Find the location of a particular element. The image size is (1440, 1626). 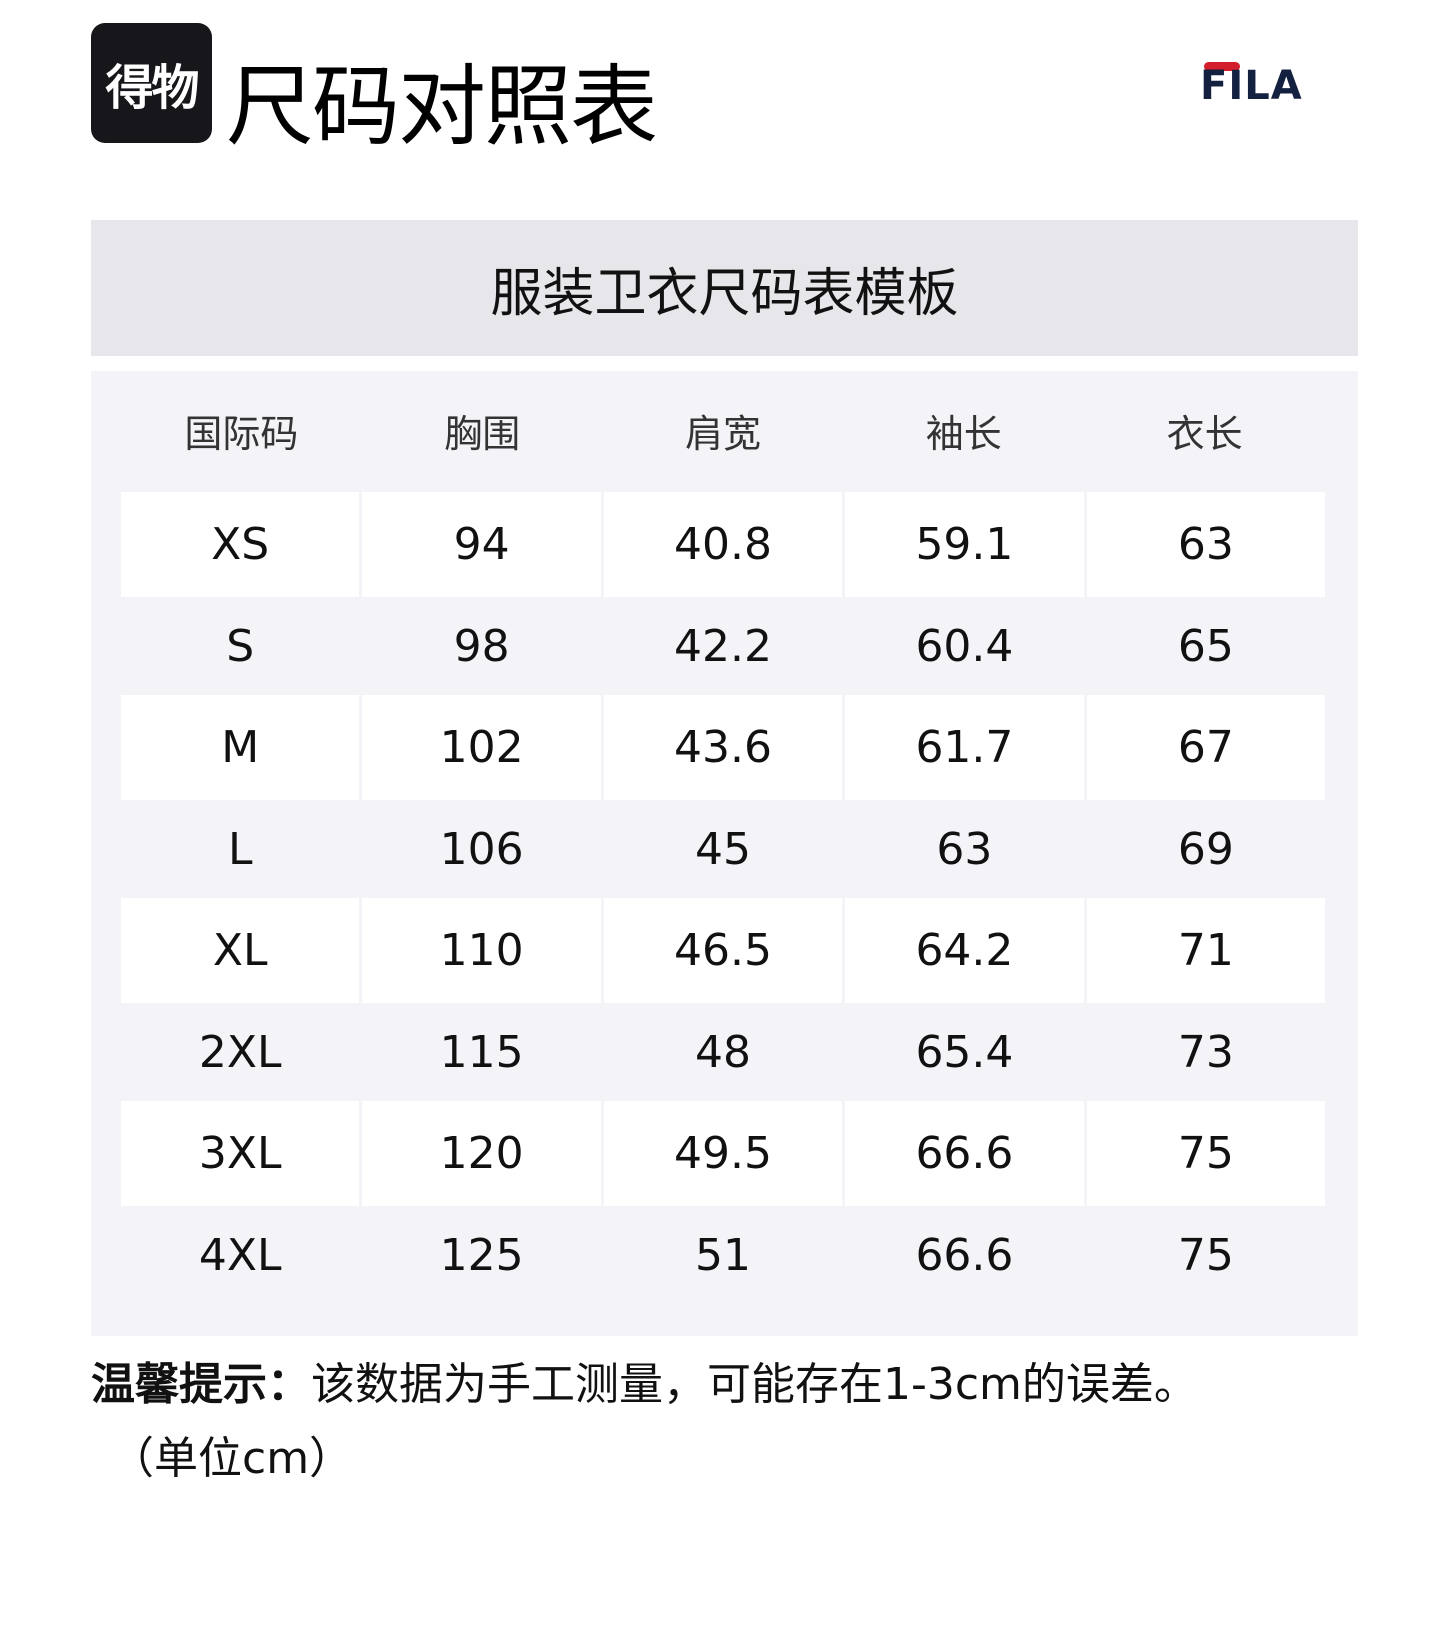

dewu-logo: 得物 is located at coordinates (151, 83).